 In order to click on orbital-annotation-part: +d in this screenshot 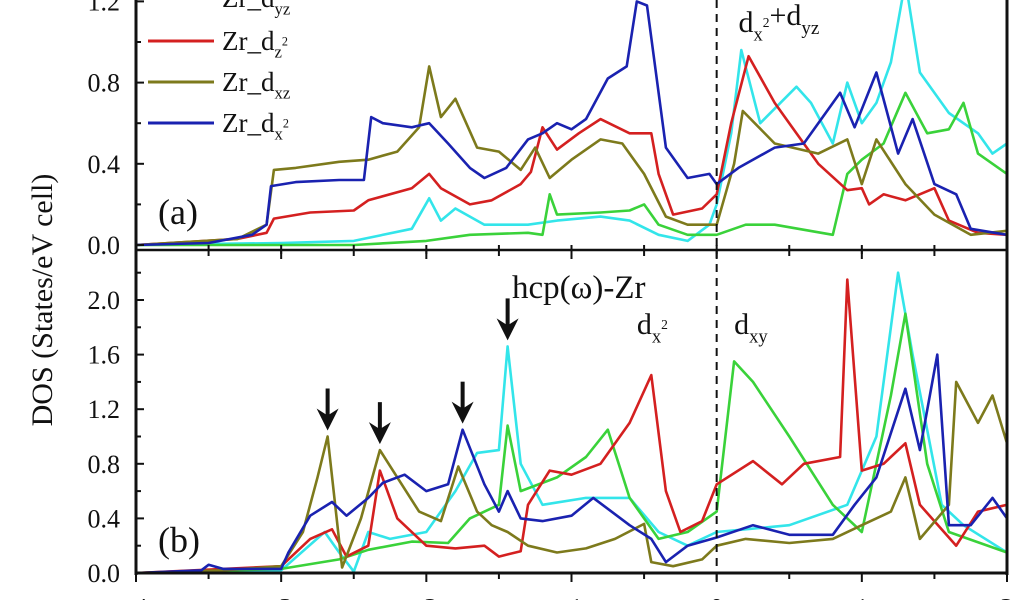, I will do `click(785, 16)`.